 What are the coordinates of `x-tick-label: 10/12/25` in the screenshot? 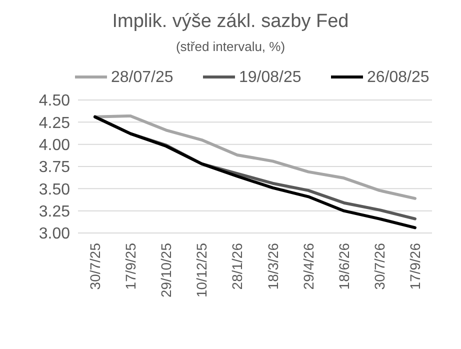 It's located at (202, 270).